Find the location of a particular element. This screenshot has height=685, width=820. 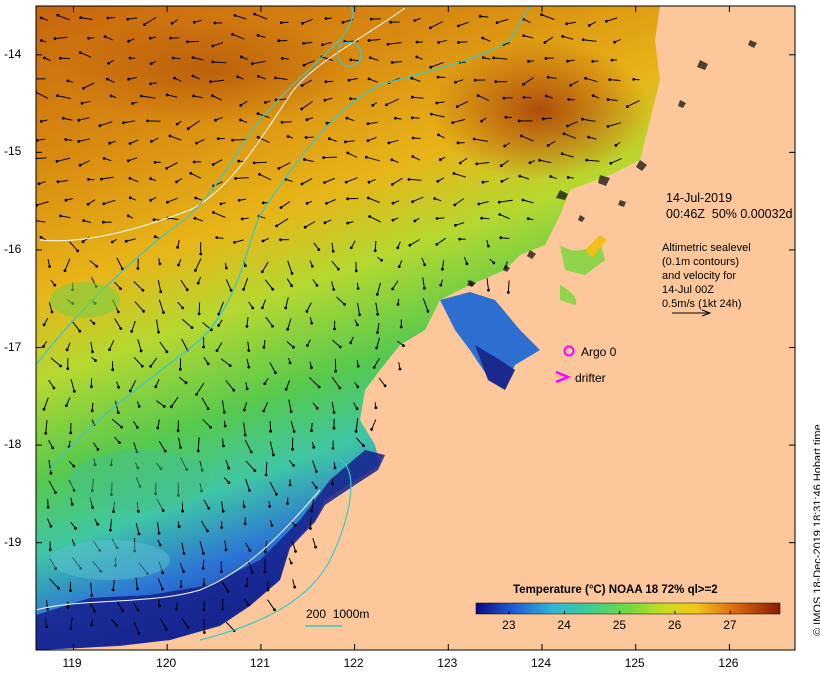

altimetry-line-3: and velocity for is located at coordinates (699, 276).